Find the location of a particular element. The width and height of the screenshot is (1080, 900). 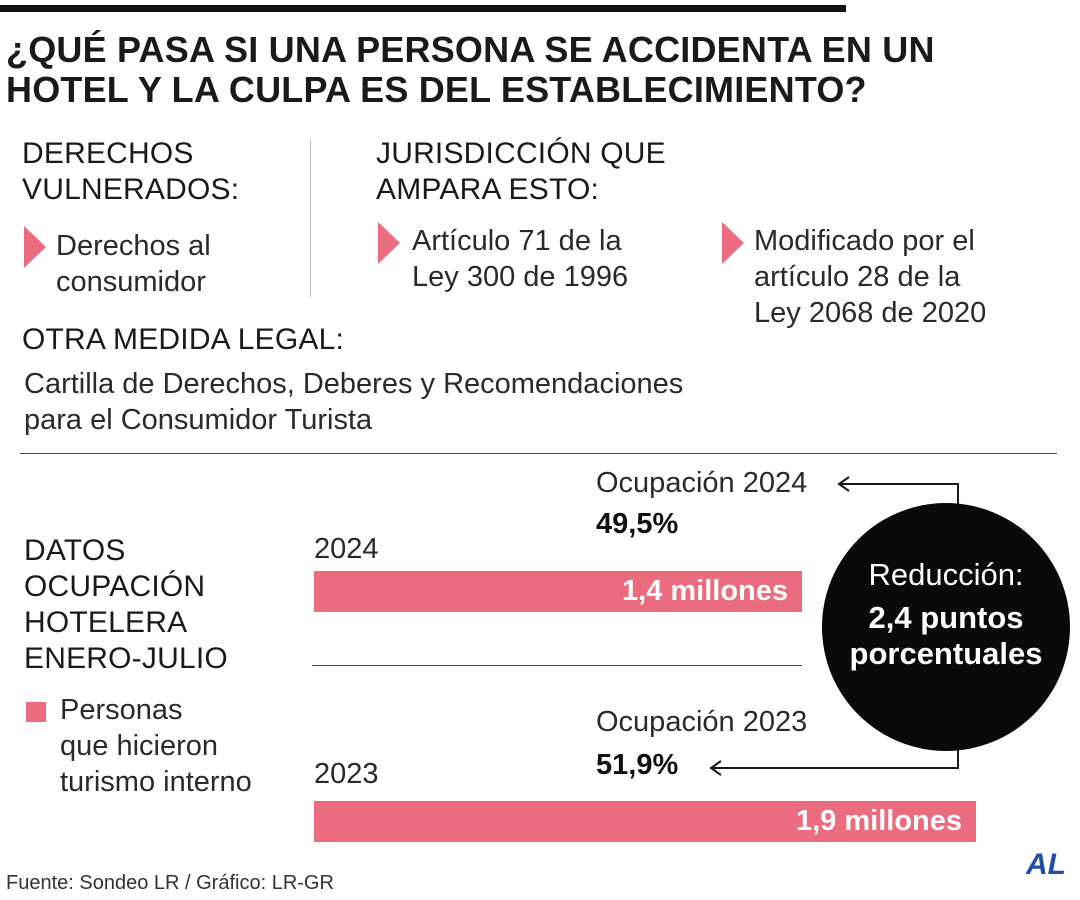

jurisdiction-item-1: Artículo 71 de la Ley 300 de 1996 is located at coordinates (520, 259).